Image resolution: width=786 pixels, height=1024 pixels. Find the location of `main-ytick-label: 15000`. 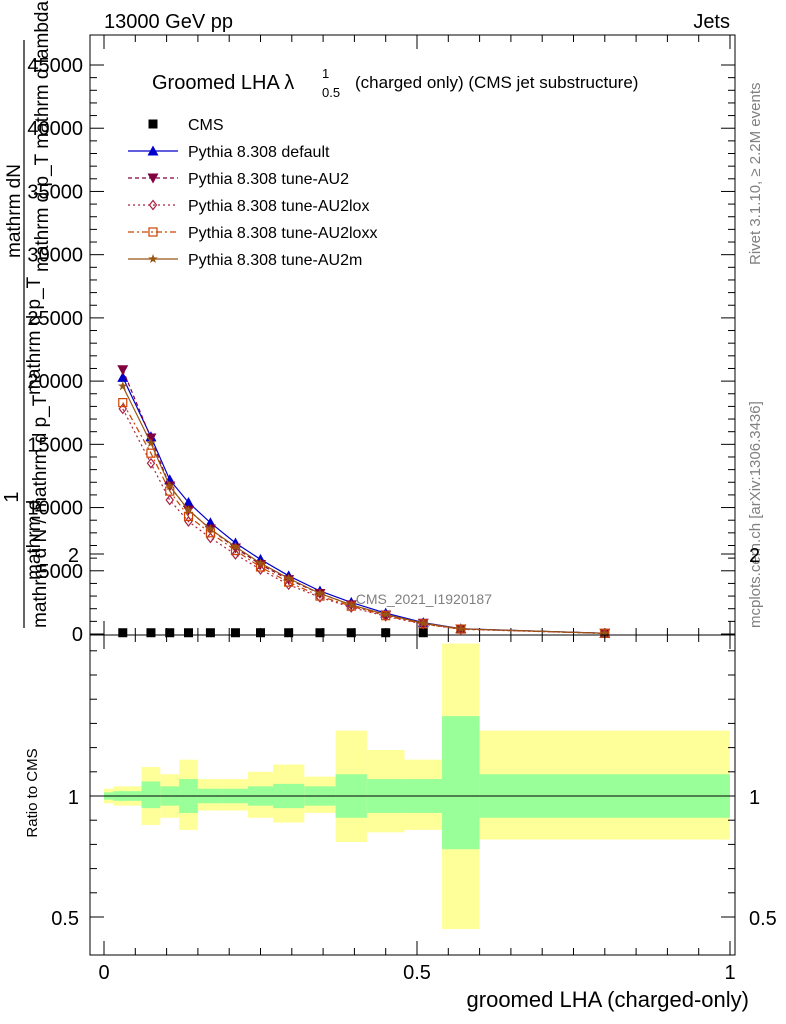

main-ytick-label: 15000 is located at coordinates (55, 445).